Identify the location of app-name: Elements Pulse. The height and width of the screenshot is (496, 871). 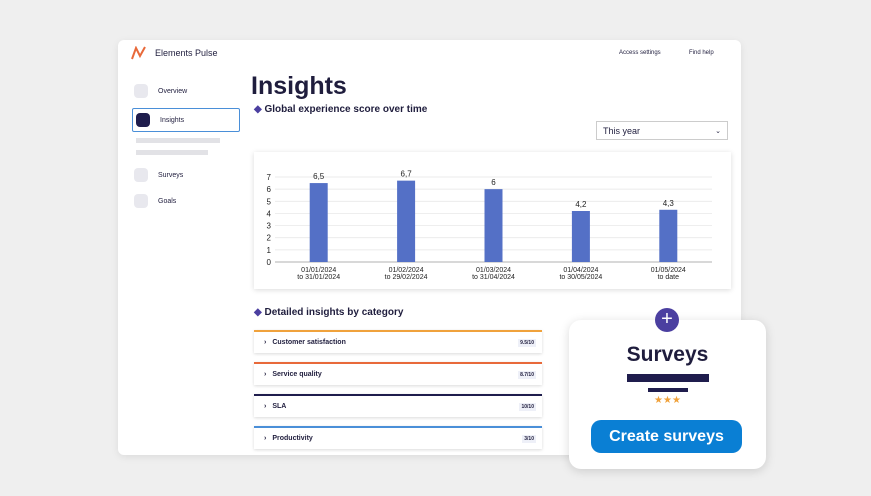
(186, 53).